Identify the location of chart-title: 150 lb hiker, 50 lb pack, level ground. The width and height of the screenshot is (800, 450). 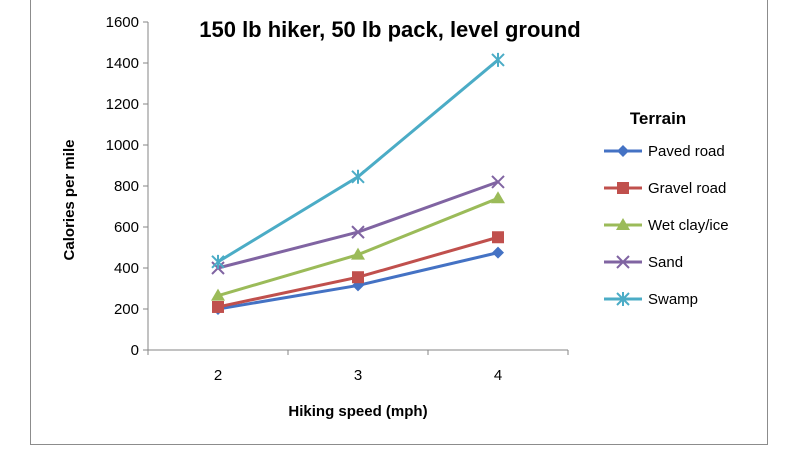
(390, 29).